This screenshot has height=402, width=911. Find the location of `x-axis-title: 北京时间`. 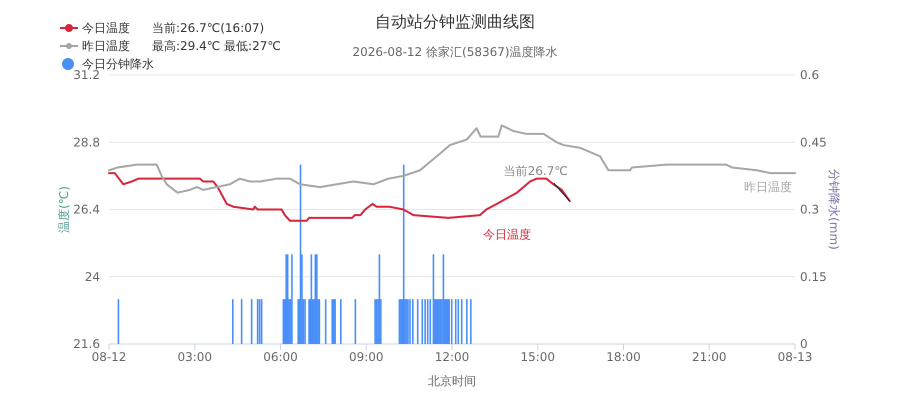

x-axis-title: 北京时间 is located at coordinates (452, 381).